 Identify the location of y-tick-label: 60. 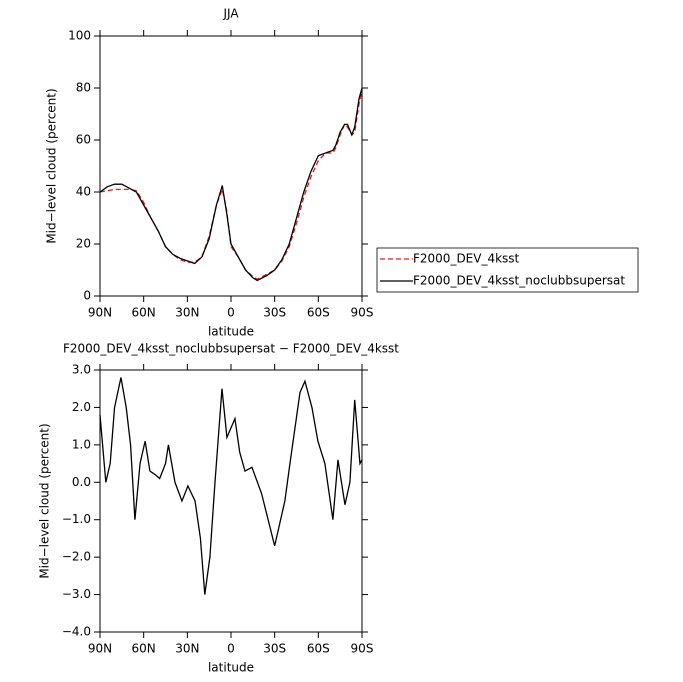
(83, 140).